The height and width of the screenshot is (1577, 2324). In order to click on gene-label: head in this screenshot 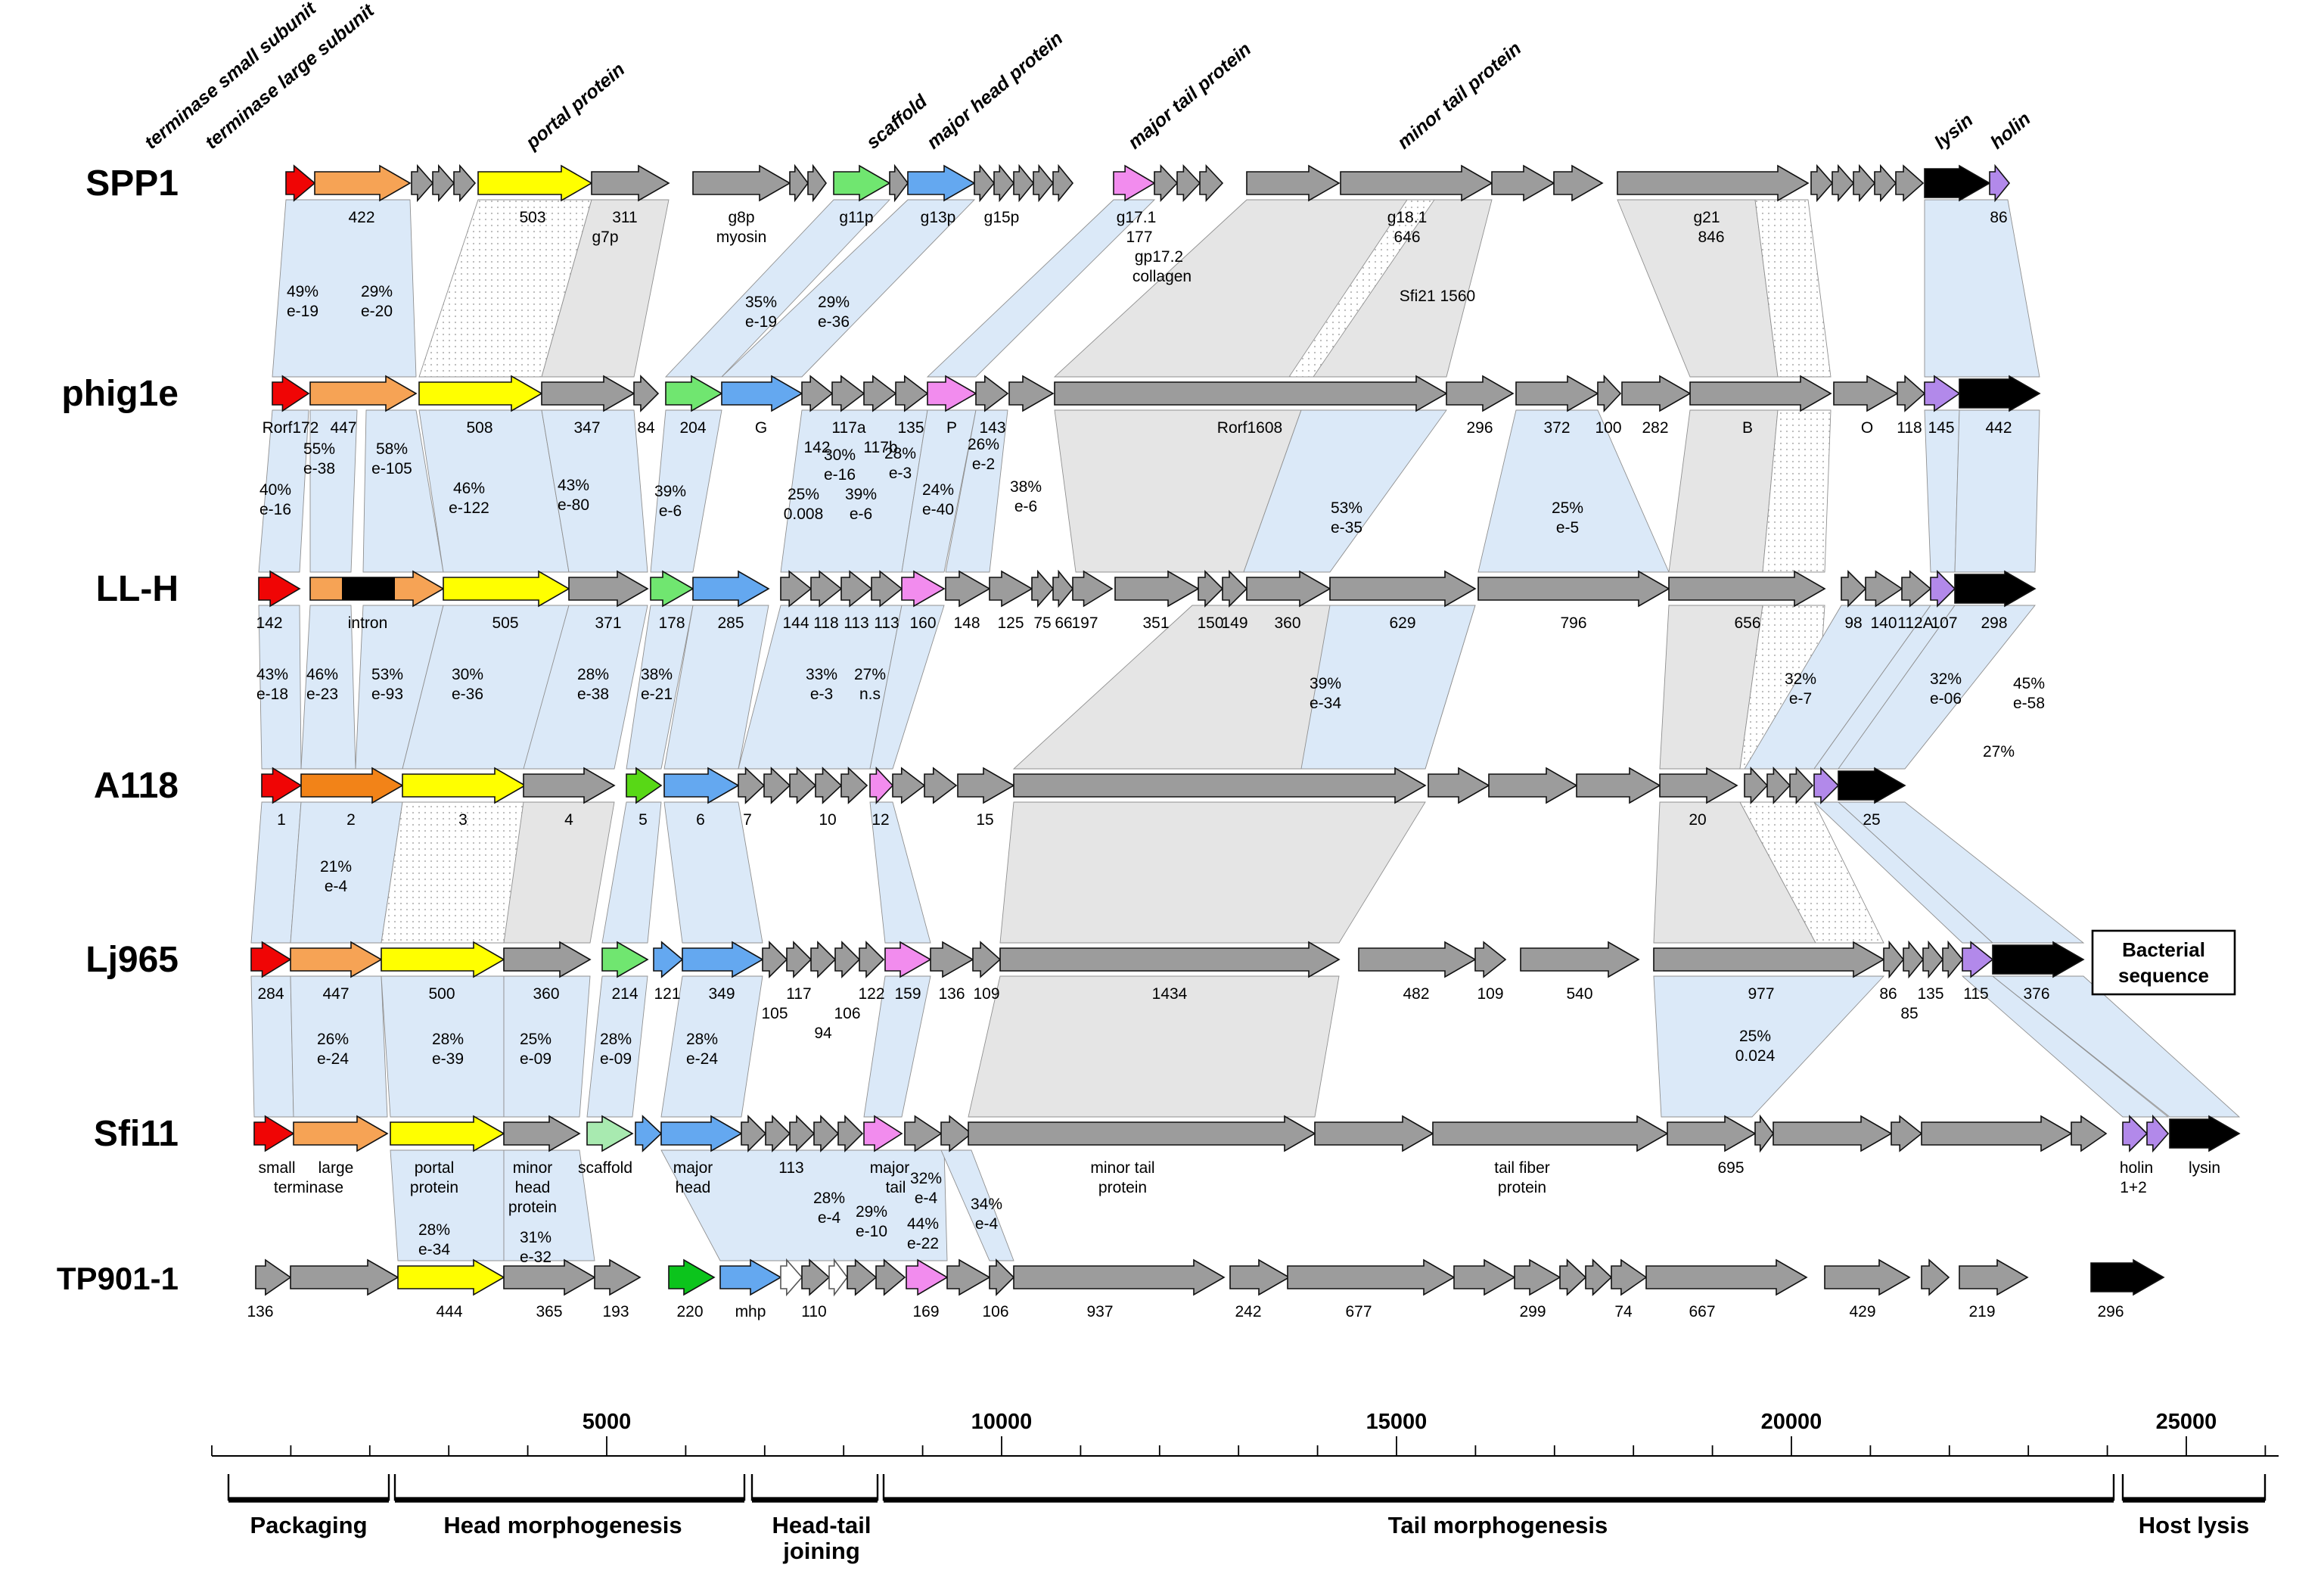, I will do `click(533, 1187)`.